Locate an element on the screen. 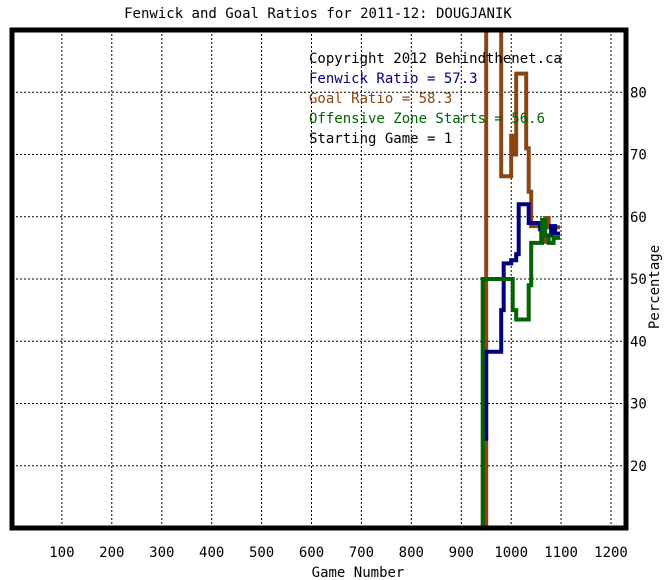  y-tick-label: 40 is located at coordinates (638, 342).